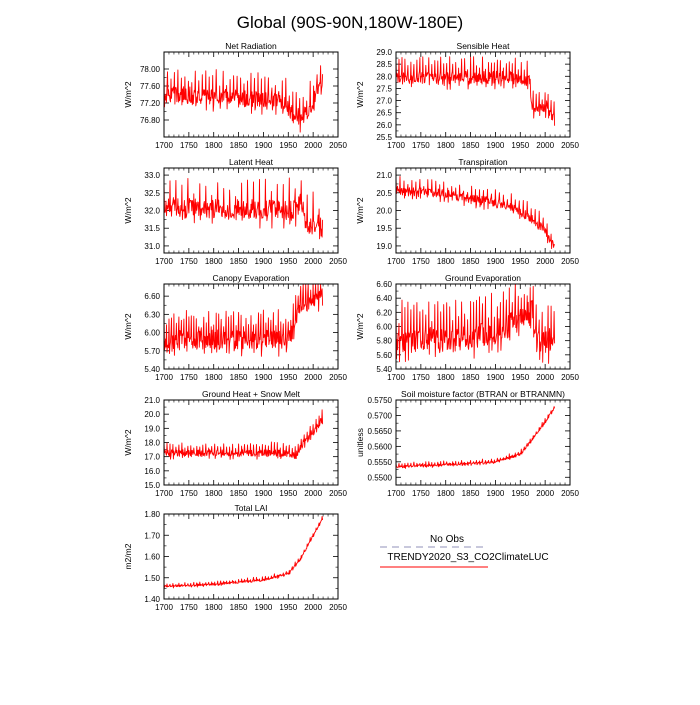  I want to click on y-tick-label: 0.5700, so click(380, 415).